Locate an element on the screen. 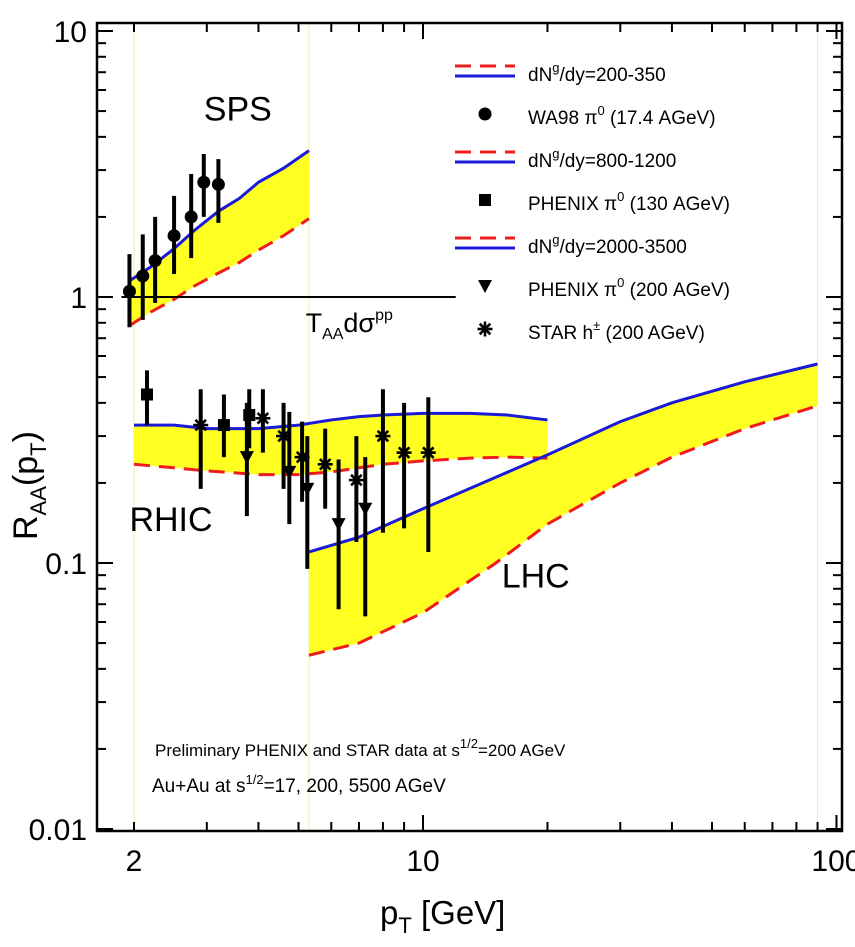 This screenshot has width=855, height=947. annotation-post: =200 AGeV is located at coordinates (522, 750).